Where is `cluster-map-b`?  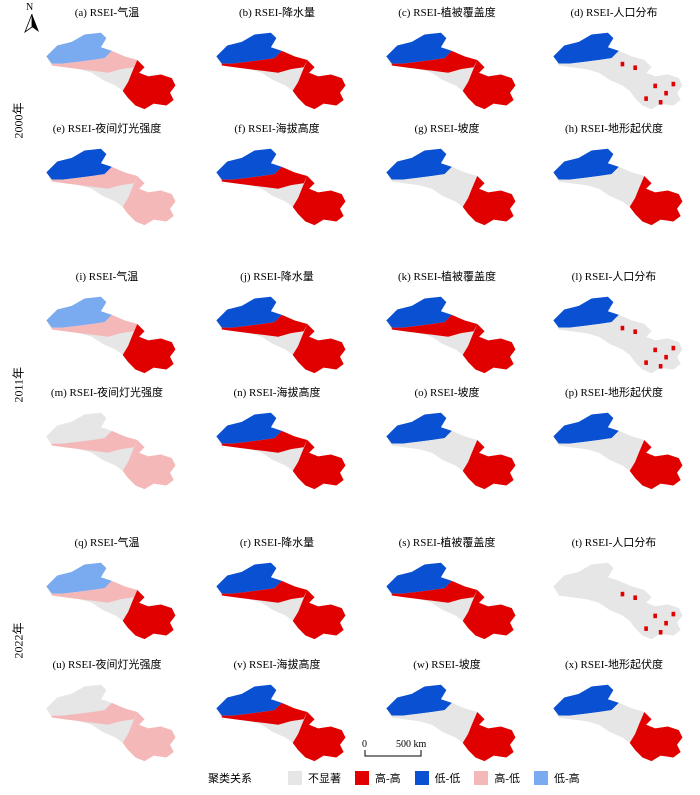 cluster-map-b is located at coordinates (281, 71).